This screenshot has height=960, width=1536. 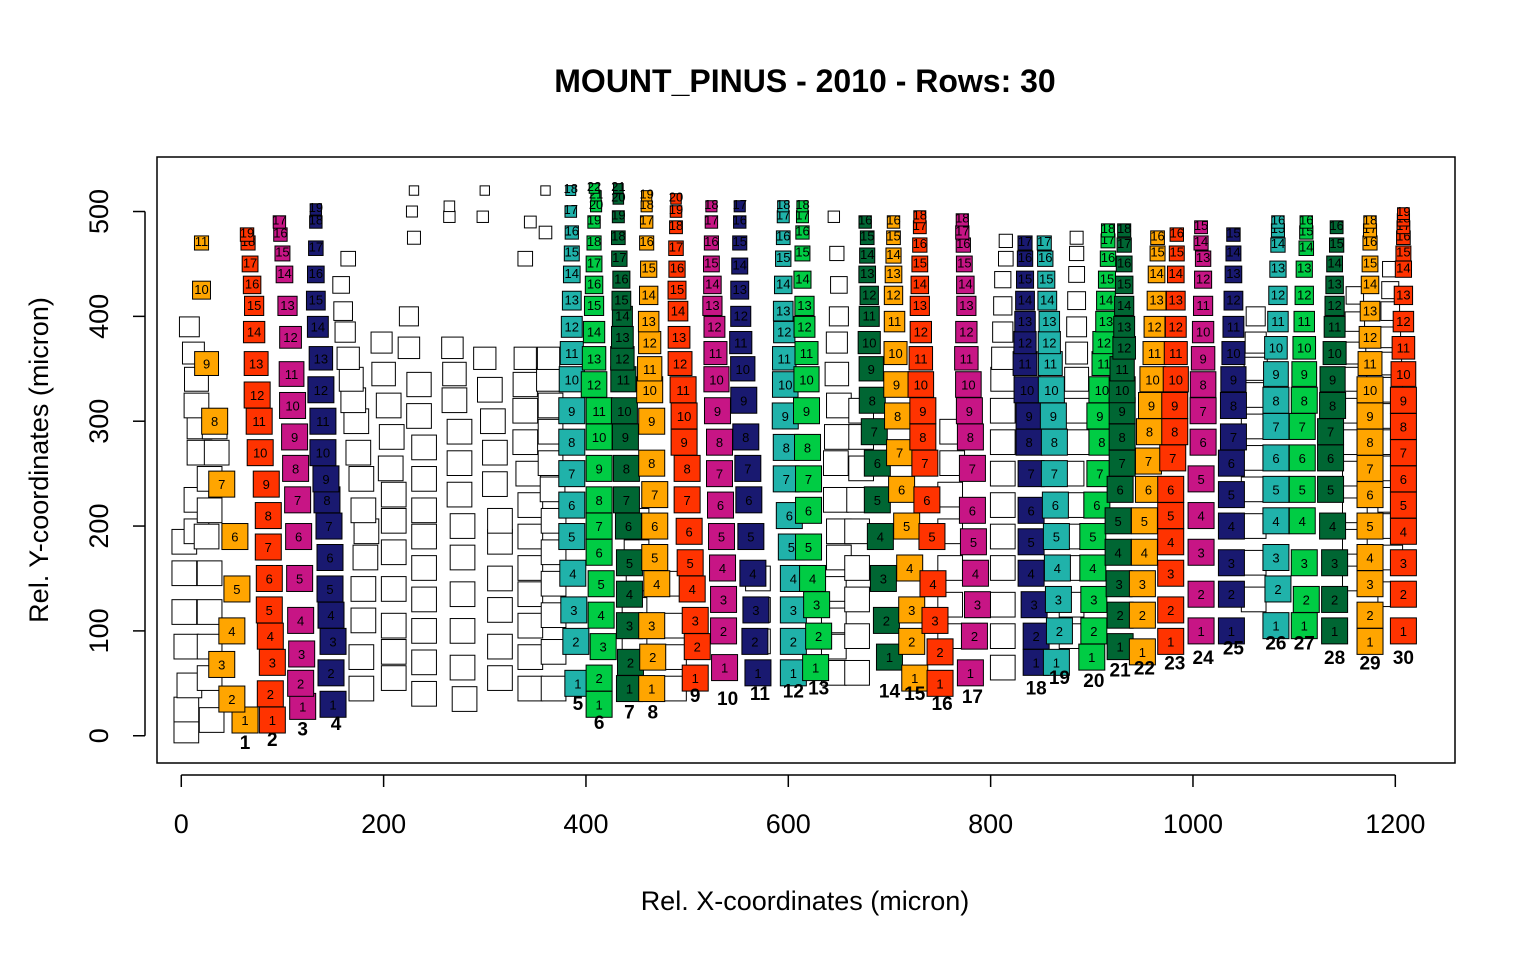 What do you see at coordinates (804, 326) in the screenshot?
I see `cell-index-label: 12` at bounding box center [804, 326].